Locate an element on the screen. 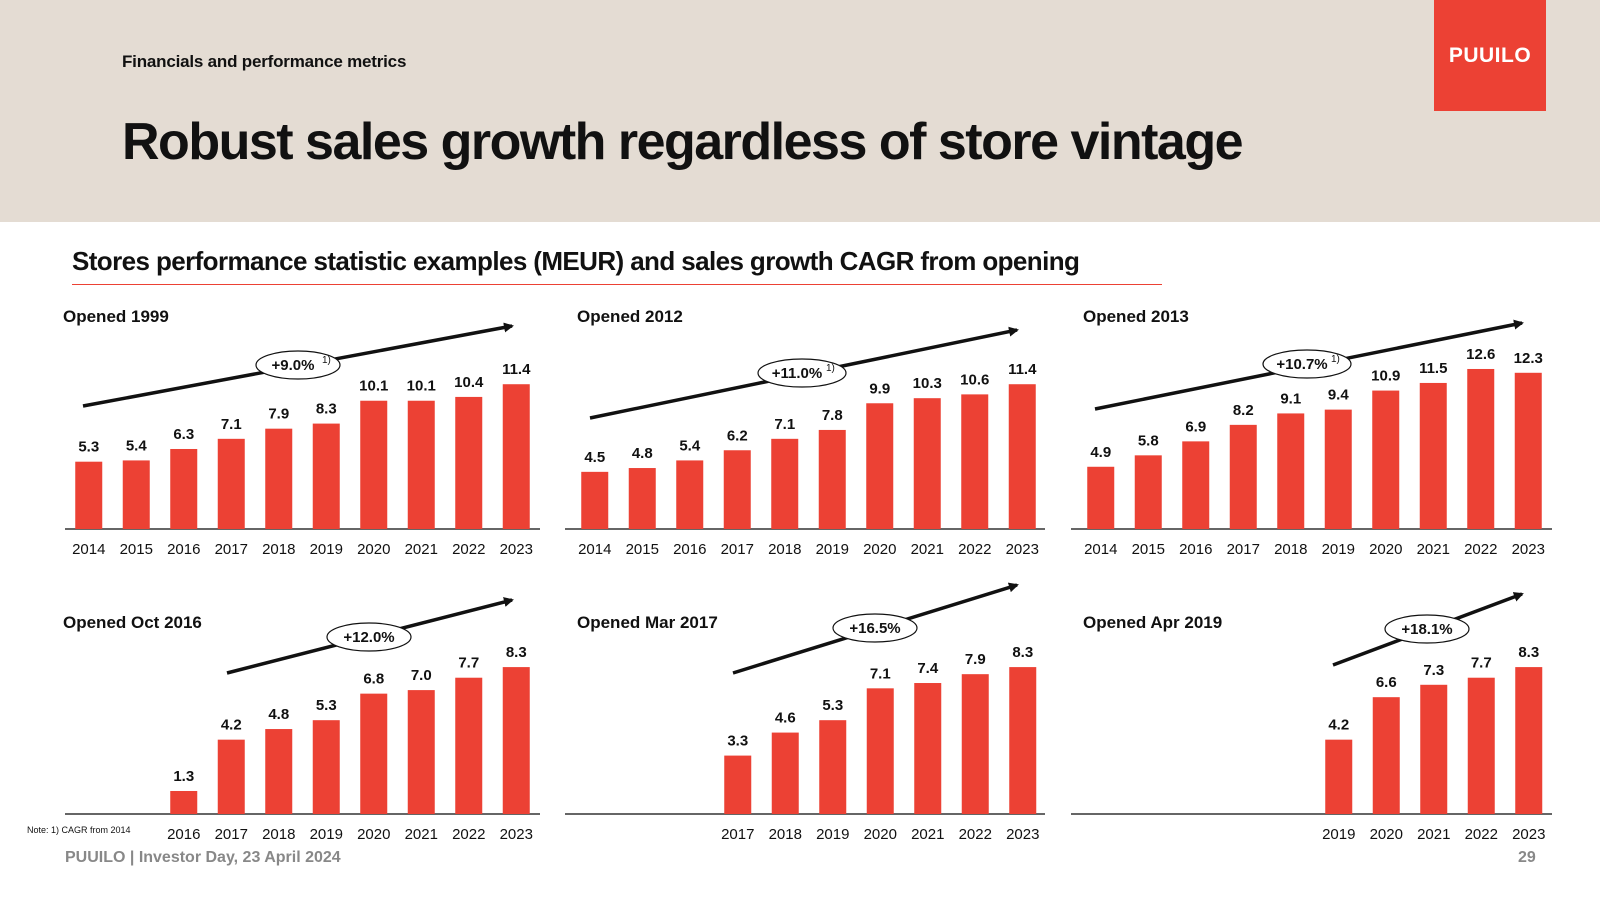 The width and height of the screenshot is (1600, 900). panel-title: Opened 2012 is located at coordinates (630, 316).